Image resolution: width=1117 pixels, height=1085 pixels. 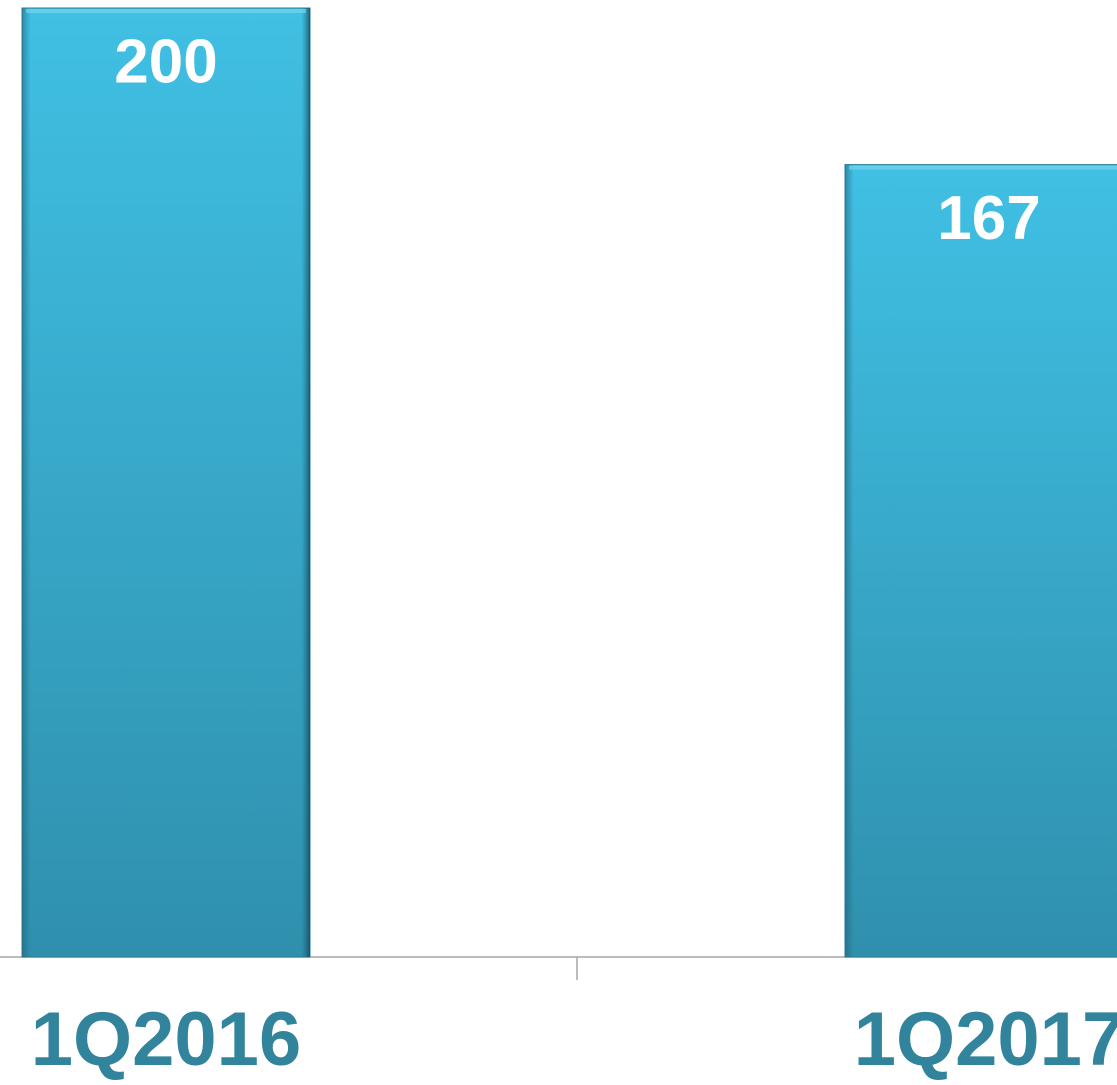 What do you see at coordinates (165, 61) in the screenshot?
I see `data-label: 200` at bounding box center [165, 61].